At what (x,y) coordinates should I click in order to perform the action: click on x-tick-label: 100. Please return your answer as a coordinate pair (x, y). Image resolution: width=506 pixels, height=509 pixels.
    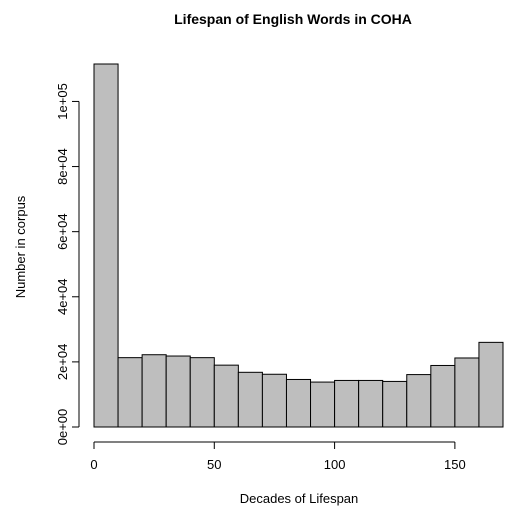
    Looking at the image, I should click on (335, 464).